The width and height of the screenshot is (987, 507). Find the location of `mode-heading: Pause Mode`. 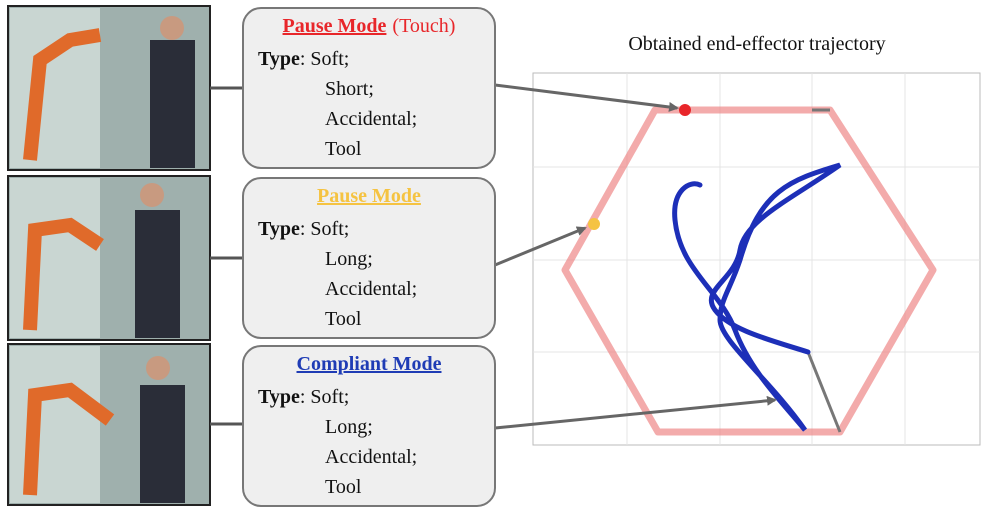

mode-heading: Pause Mode is located at coordinates (369, 196).